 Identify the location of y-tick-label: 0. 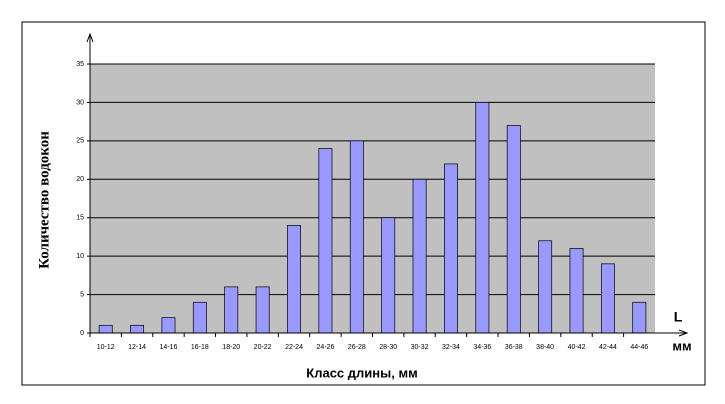
(82, 333).